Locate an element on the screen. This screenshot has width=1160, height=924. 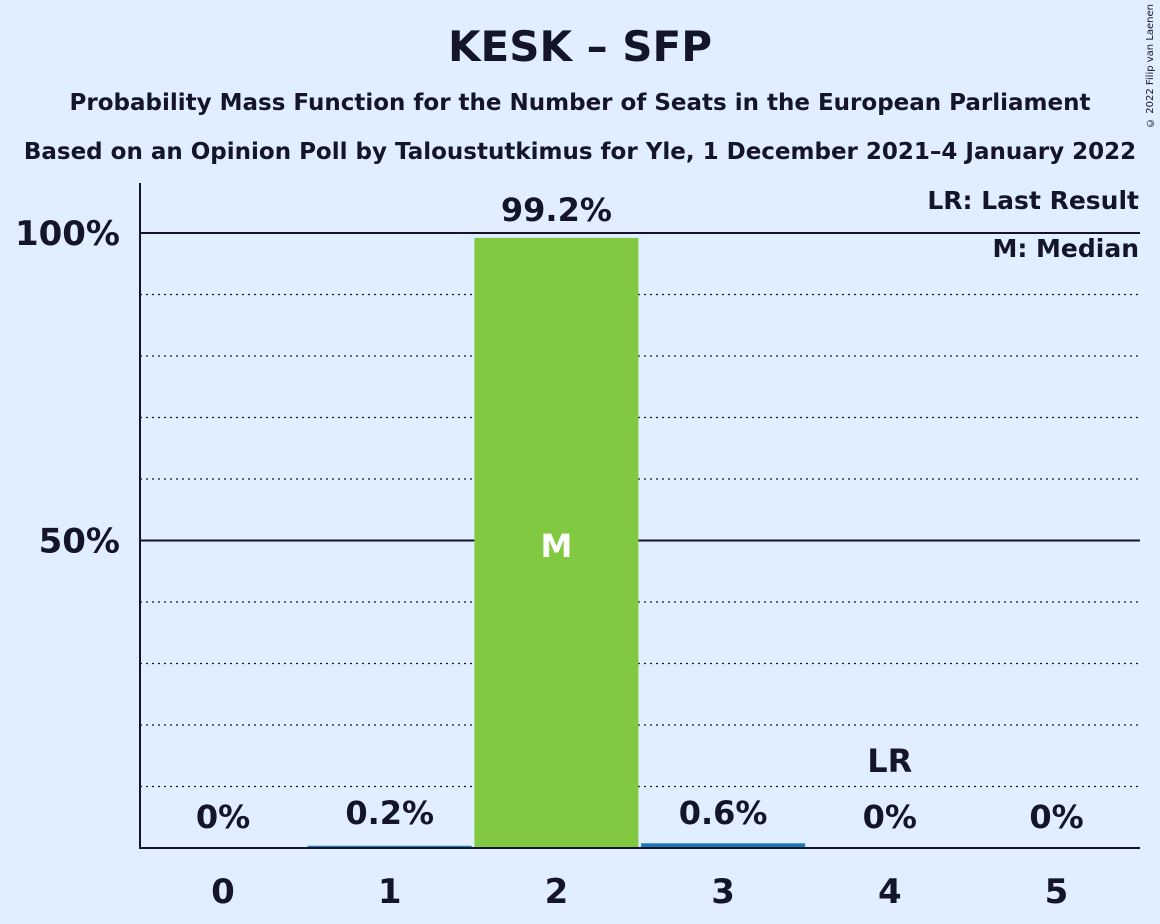
value-label-1: 0.2% is located at coordinates (389, 813).